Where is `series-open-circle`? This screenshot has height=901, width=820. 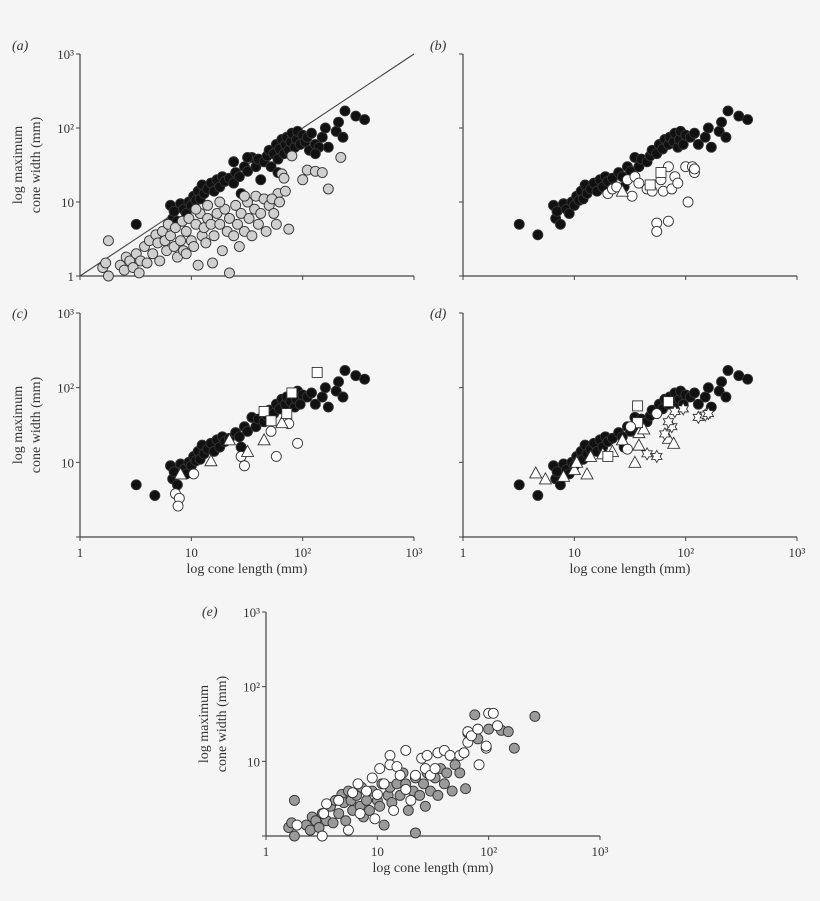 series-open-circle is located at coordinates (397, 774).